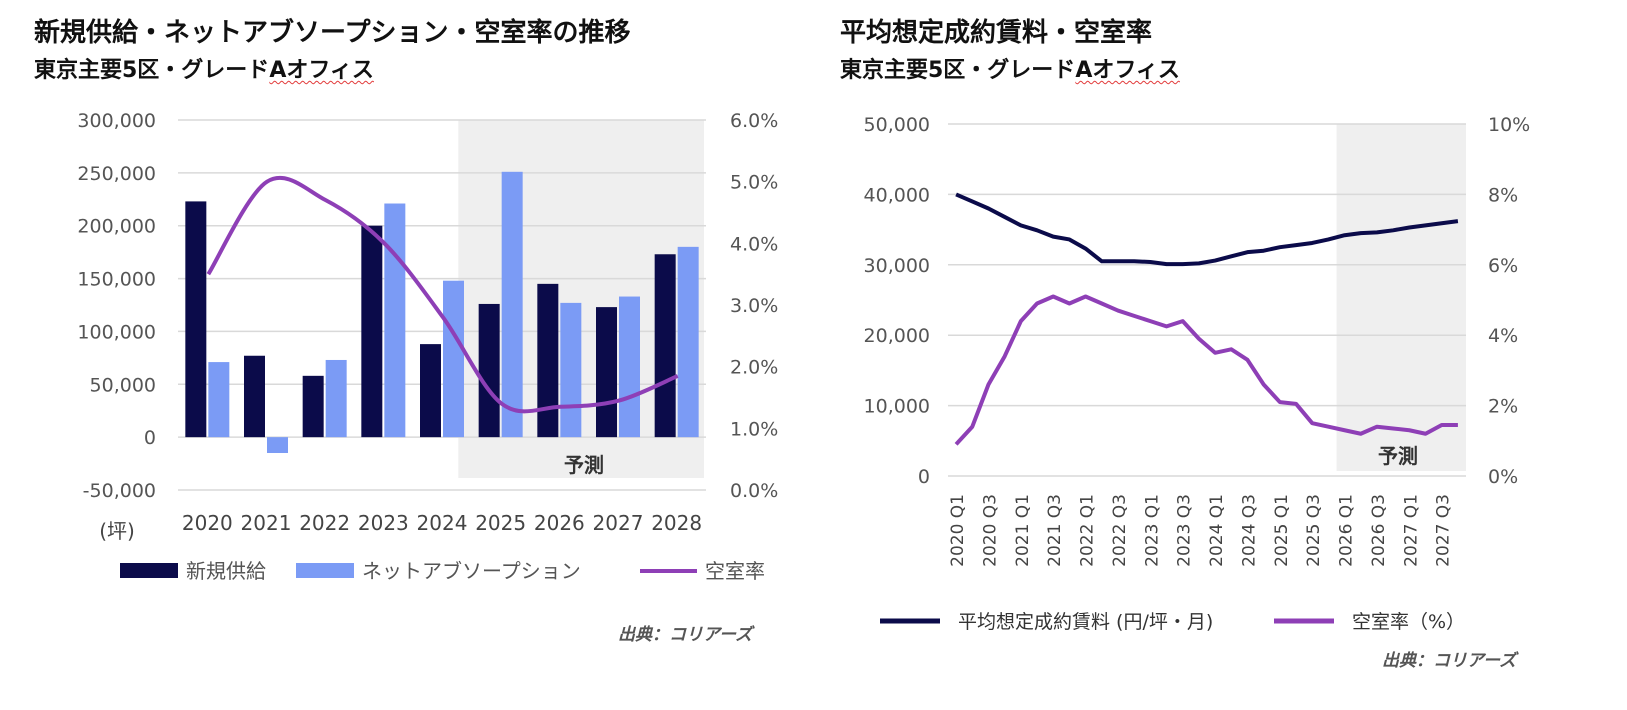  I want to click on chart2-y-right-tick: 10%, so click(1509, 125).